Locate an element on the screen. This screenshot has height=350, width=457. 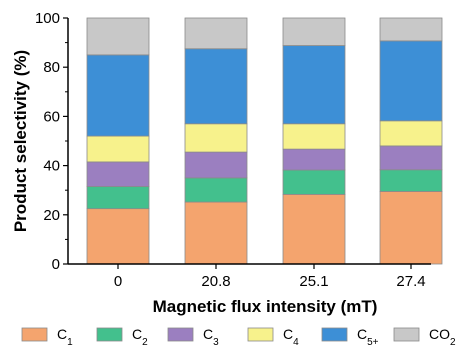
y-tick-label: 100 is located at coordinates (47, 18).